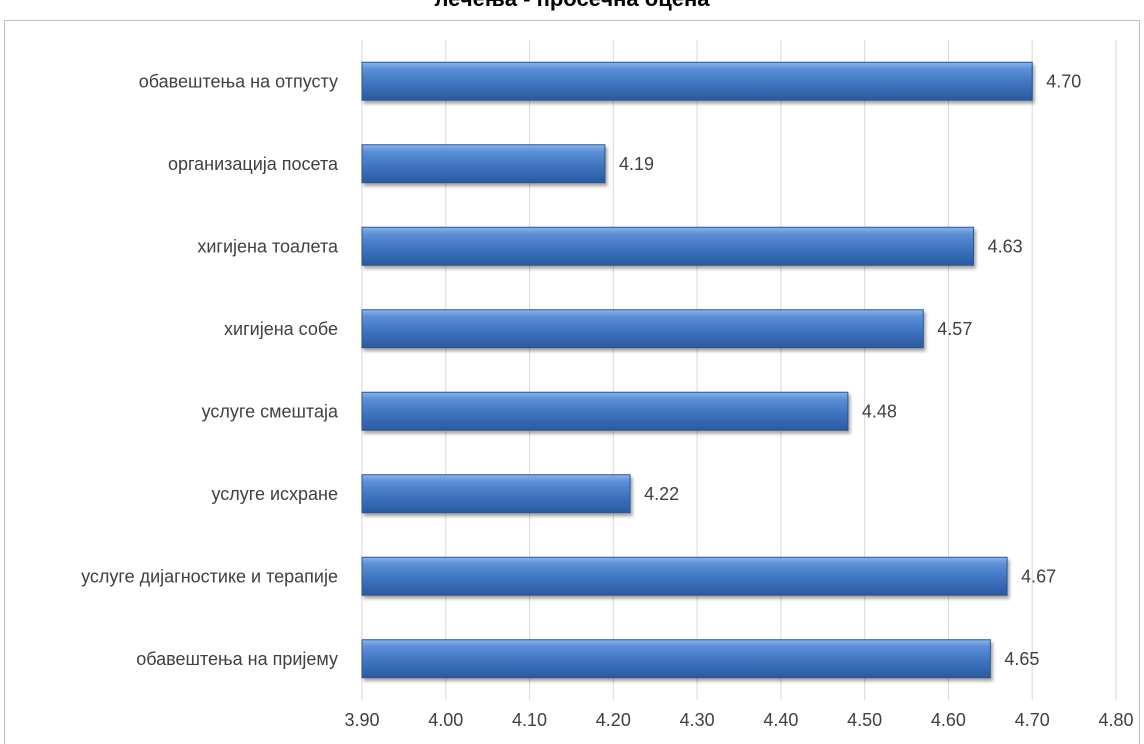  I want to click on x-tick-label: 4.70, so click(1032, 720).